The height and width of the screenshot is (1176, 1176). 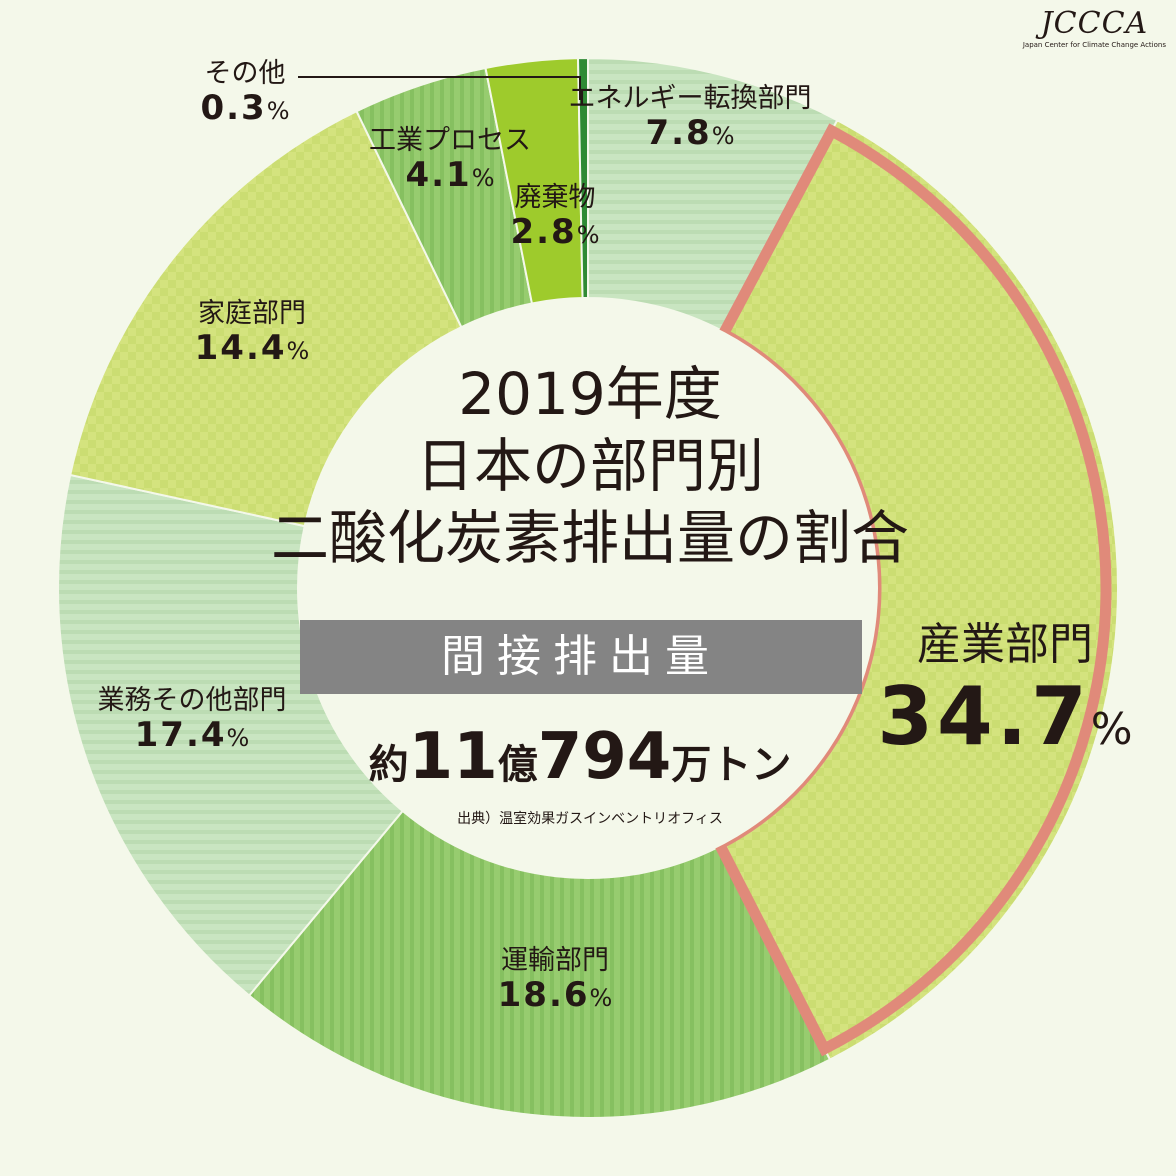 I want to click on slice-label-4: 工業プロセス 4.1%, so click(x=450, y=160).